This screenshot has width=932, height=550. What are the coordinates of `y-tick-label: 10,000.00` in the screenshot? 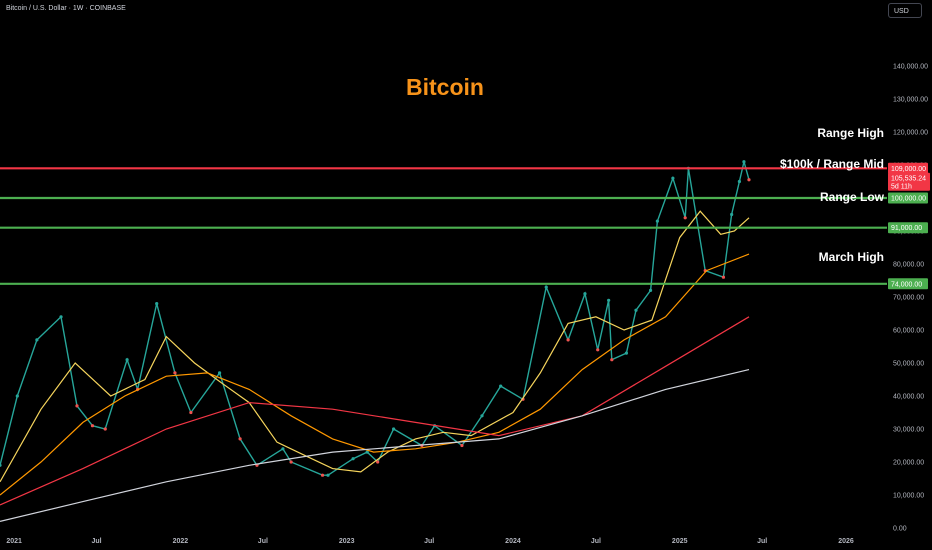 It's located at (908, 496).